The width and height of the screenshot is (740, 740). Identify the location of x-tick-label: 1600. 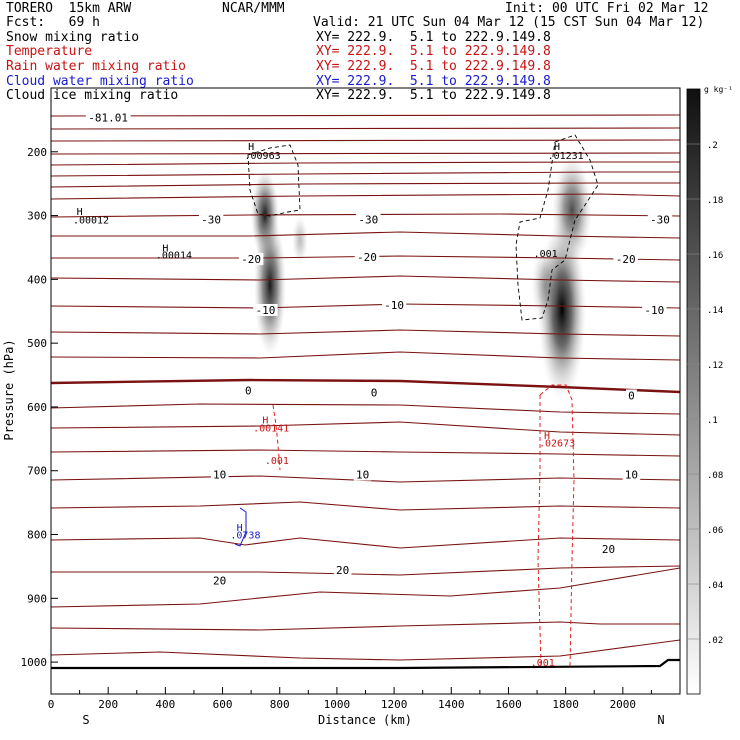
(508, 704).